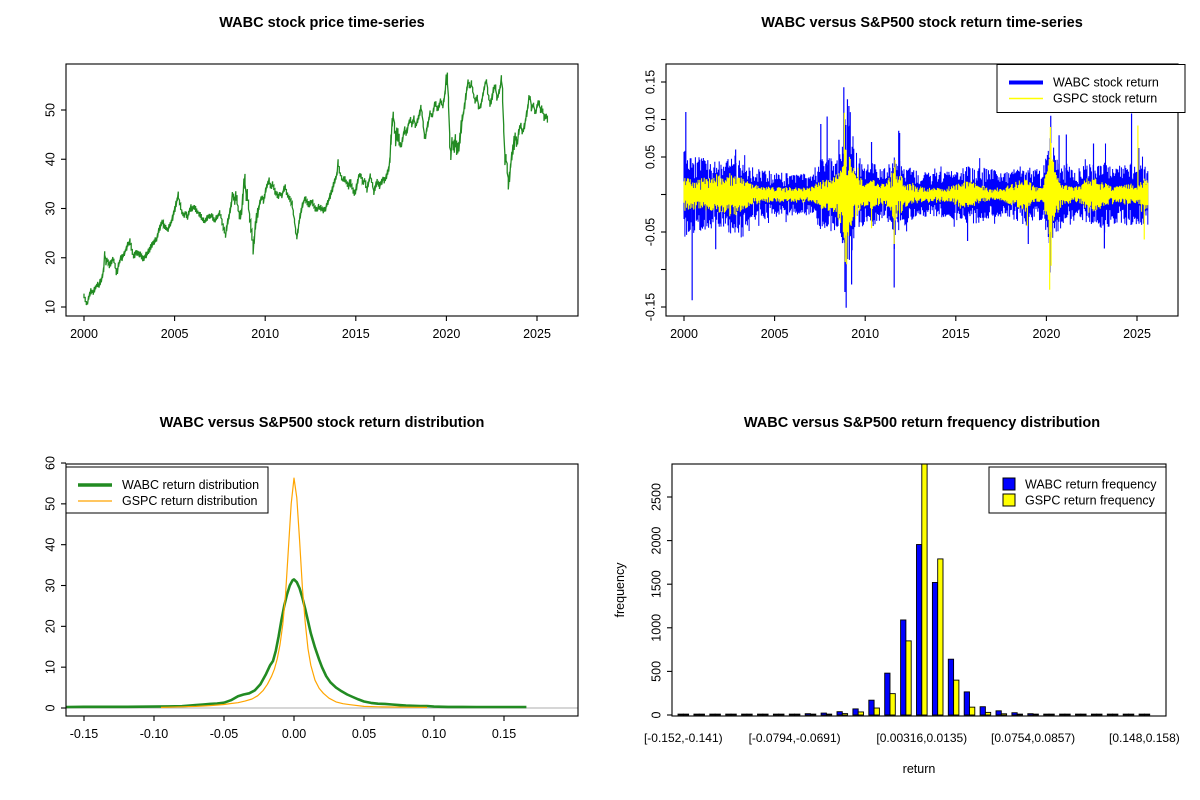 Image resolution: width=1200 pixels, height=800 pixels. I want to click on legend-label: WABC return frequency, so click(1091, 485).